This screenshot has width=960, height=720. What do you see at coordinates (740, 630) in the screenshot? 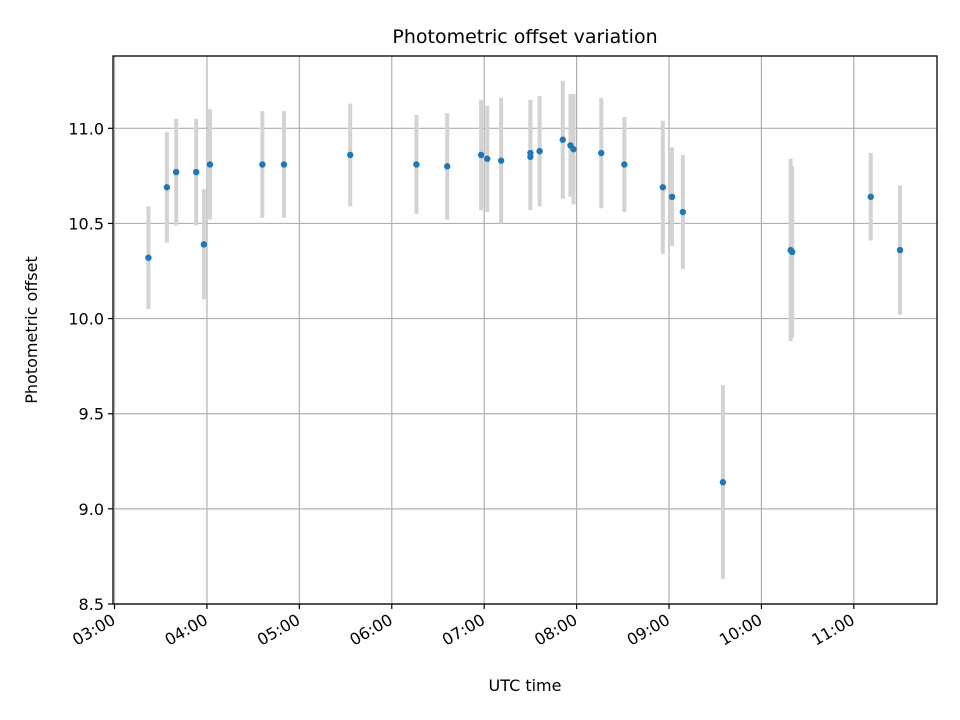
I see `x-tick-label: 10:00` at bounding box center [740, 630].